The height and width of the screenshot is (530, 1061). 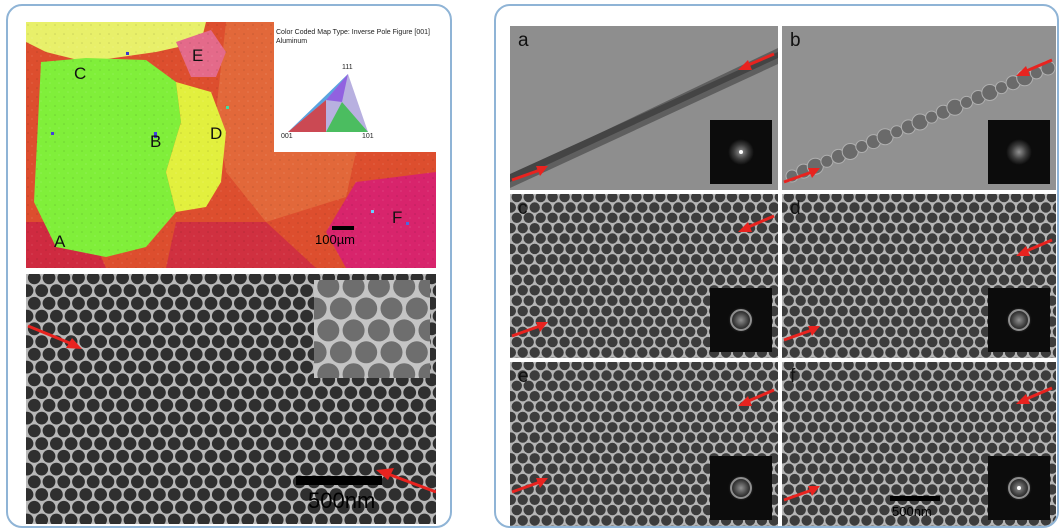 I want to click on panel-label-d: d, so click(x=795, y=208).